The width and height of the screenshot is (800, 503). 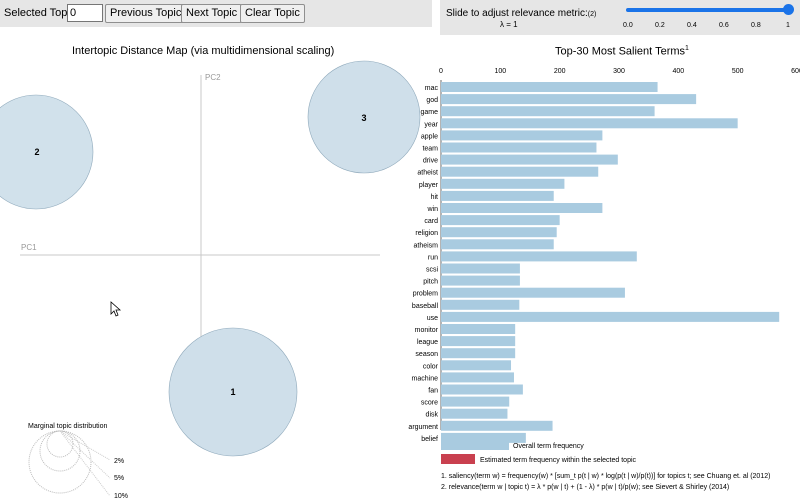 What do you see at coordinates (430, 161) in the screenshot?
I see `term-label-drive: drive` at bounding box center [430, 161].